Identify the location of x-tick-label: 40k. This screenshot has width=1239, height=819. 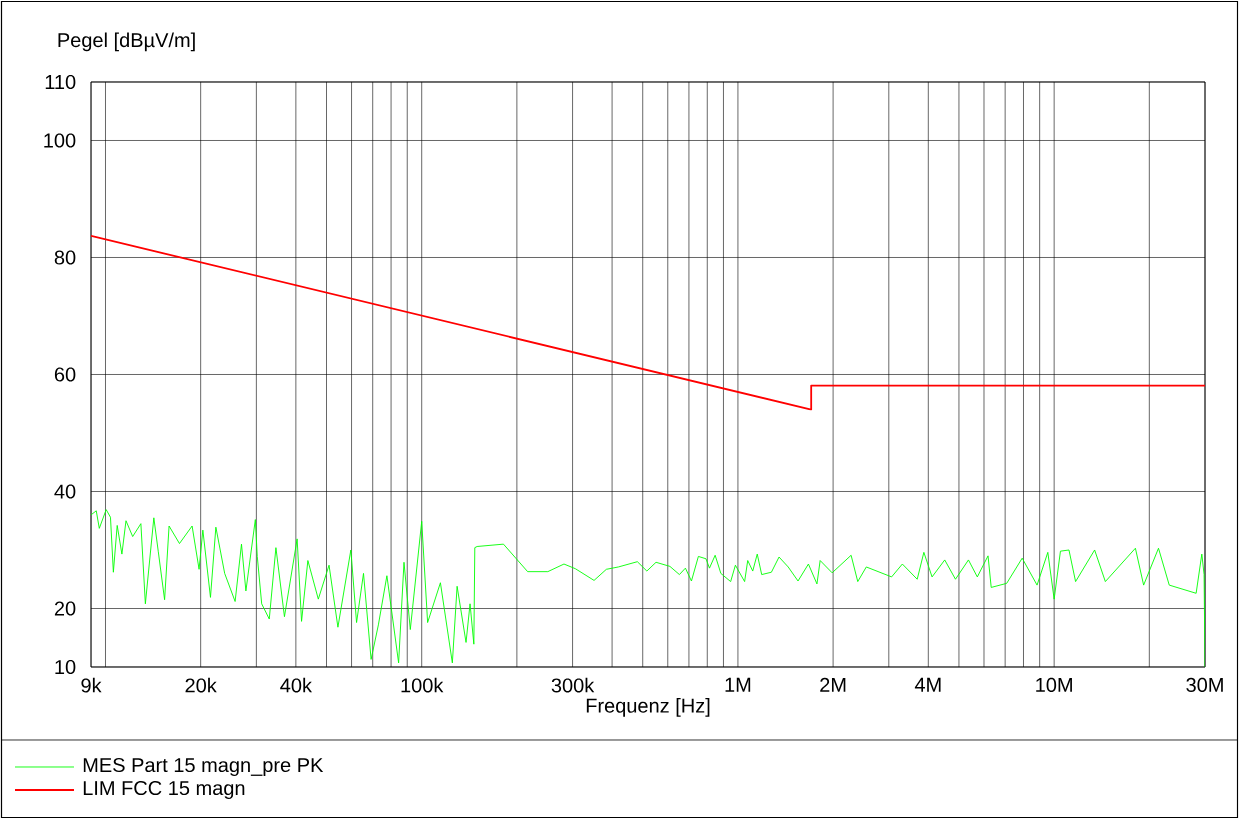
(296, 685).